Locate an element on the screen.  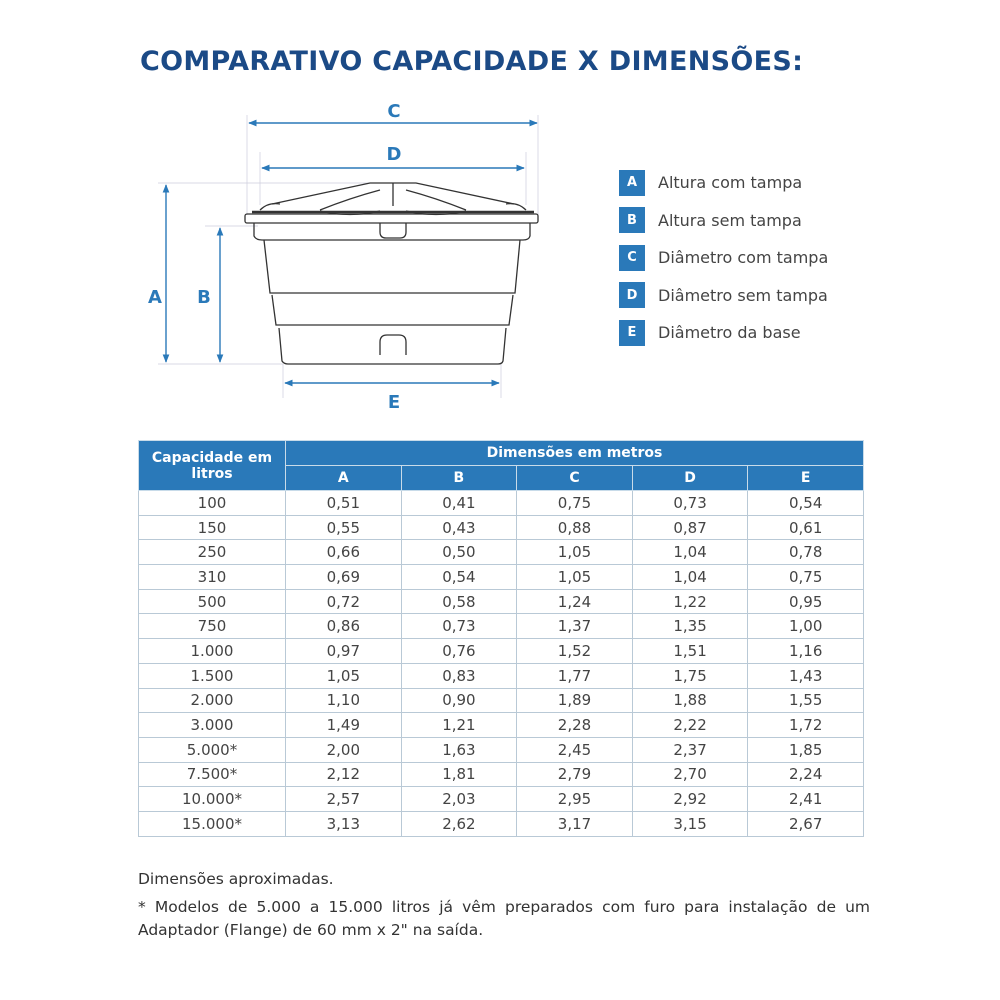
label-a: A is located at coordinates (155, 297).